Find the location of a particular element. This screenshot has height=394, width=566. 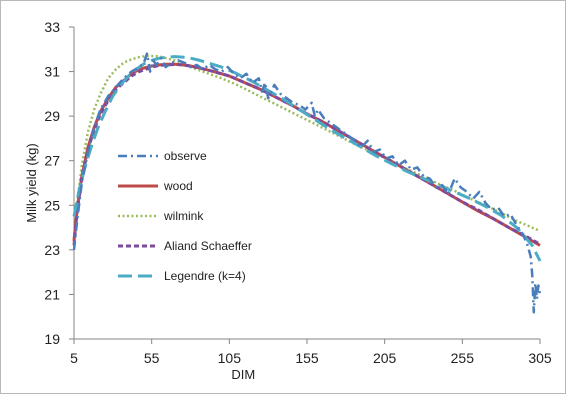

y-tick-label: 31 is located at coordinates (52, 72).